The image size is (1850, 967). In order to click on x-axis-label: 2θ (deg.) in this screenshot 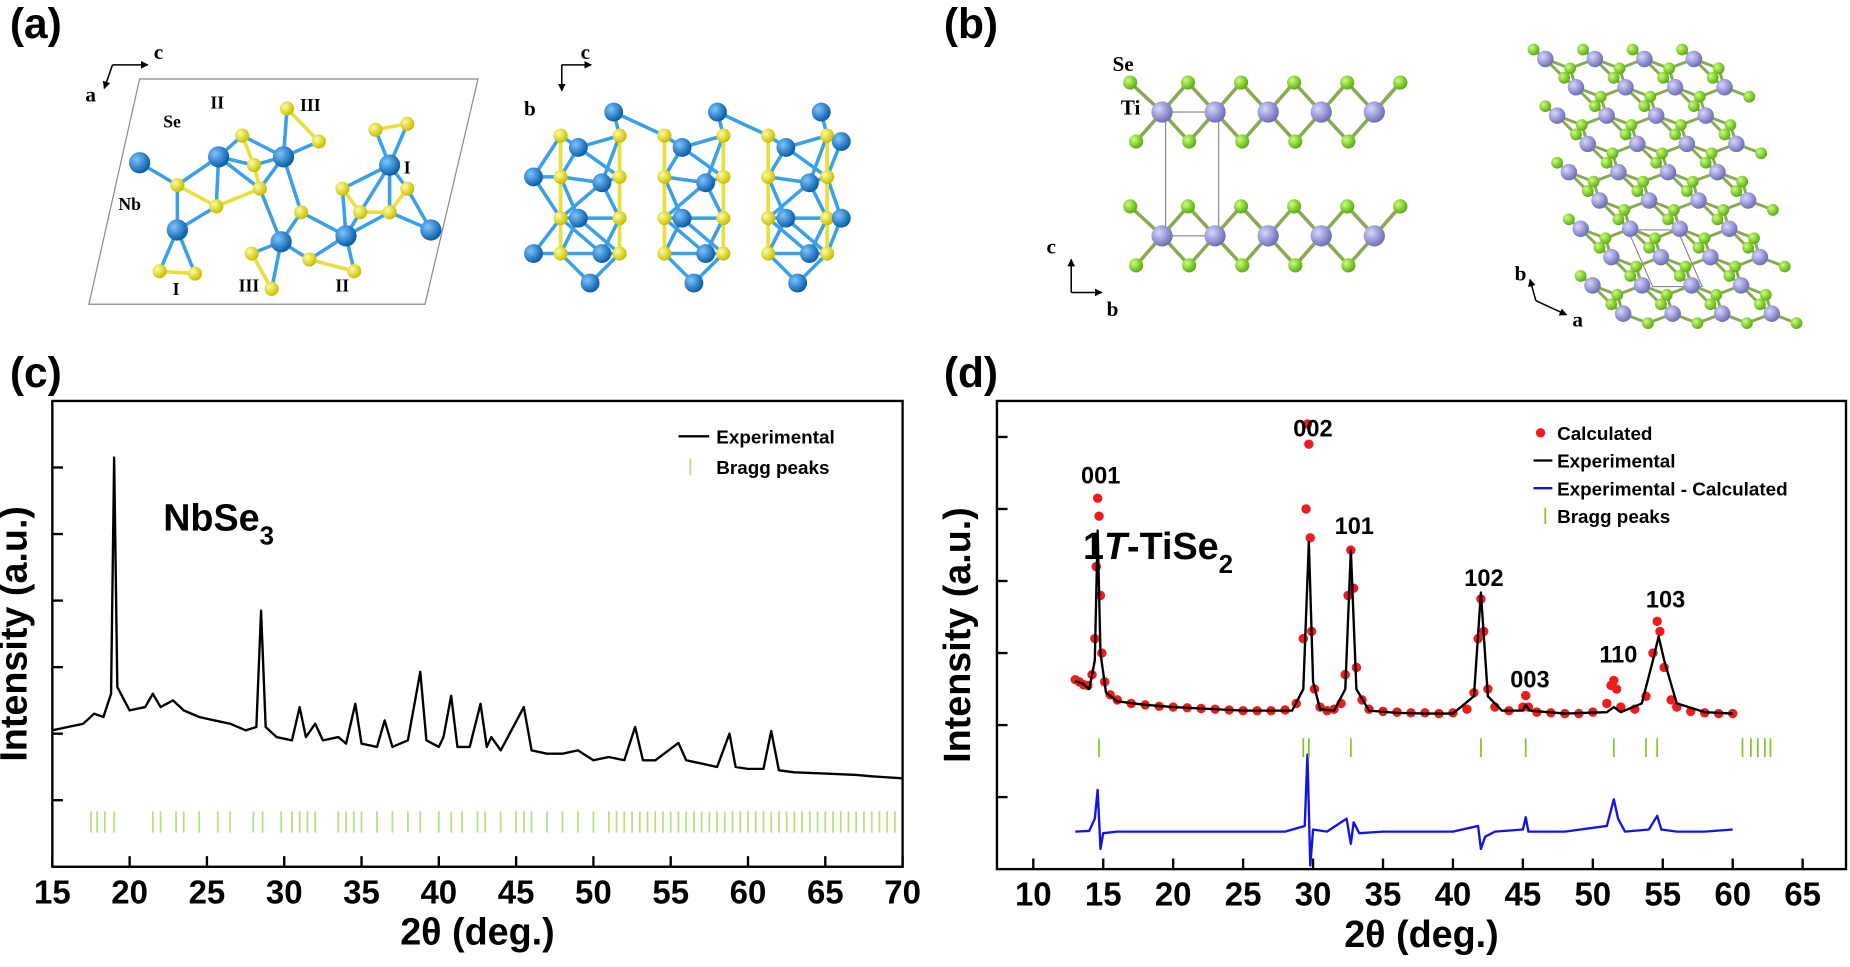, I will do `click(477, 932)`.